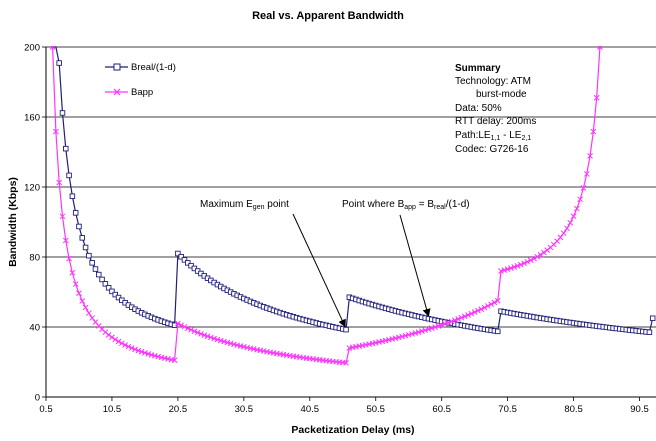 This screenshot has width=656, height=441. I want to click on x-tick-label: 50.5, so click(375, 409).